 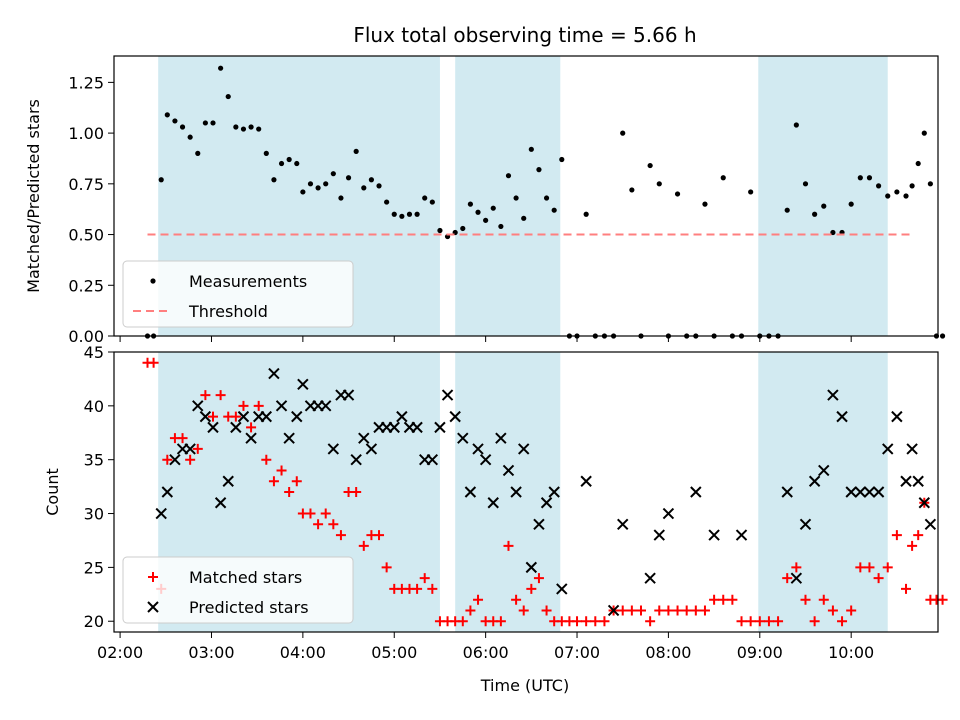 What do you see at coordinates (33, 196) in the screenshot?
I see `y-axis-label: Matched/Predicted stars` at bounding box center [33, 196].